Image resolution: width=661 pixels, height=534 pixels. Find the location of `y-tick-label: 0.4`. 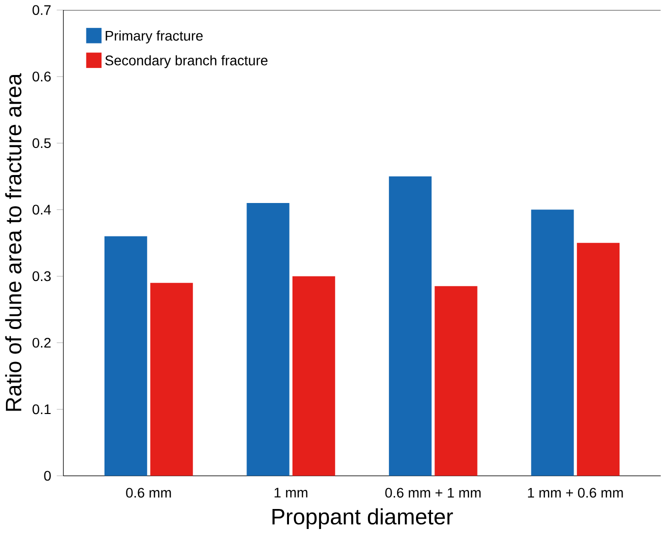

y-tick-label: 0.4 is located at coordinates (41, 209).